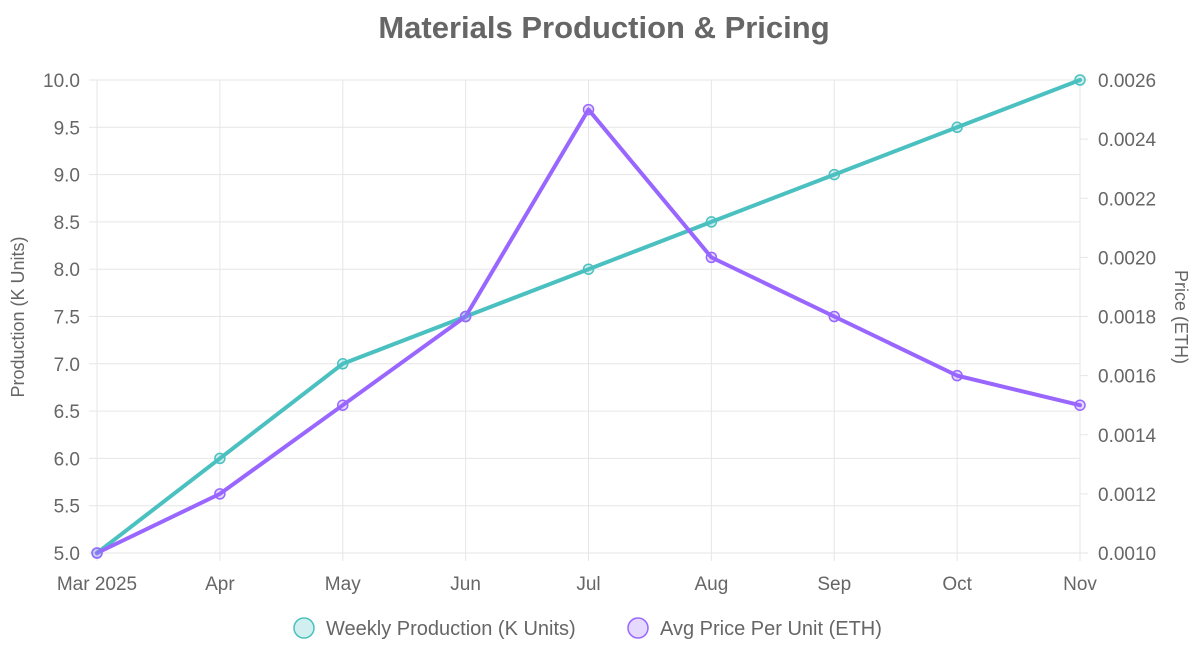 This screenshot has width=1200, height=656. Describe the element at coordinates (343, 584) in the screenshot. I see `x-tick-label: May` at that location.